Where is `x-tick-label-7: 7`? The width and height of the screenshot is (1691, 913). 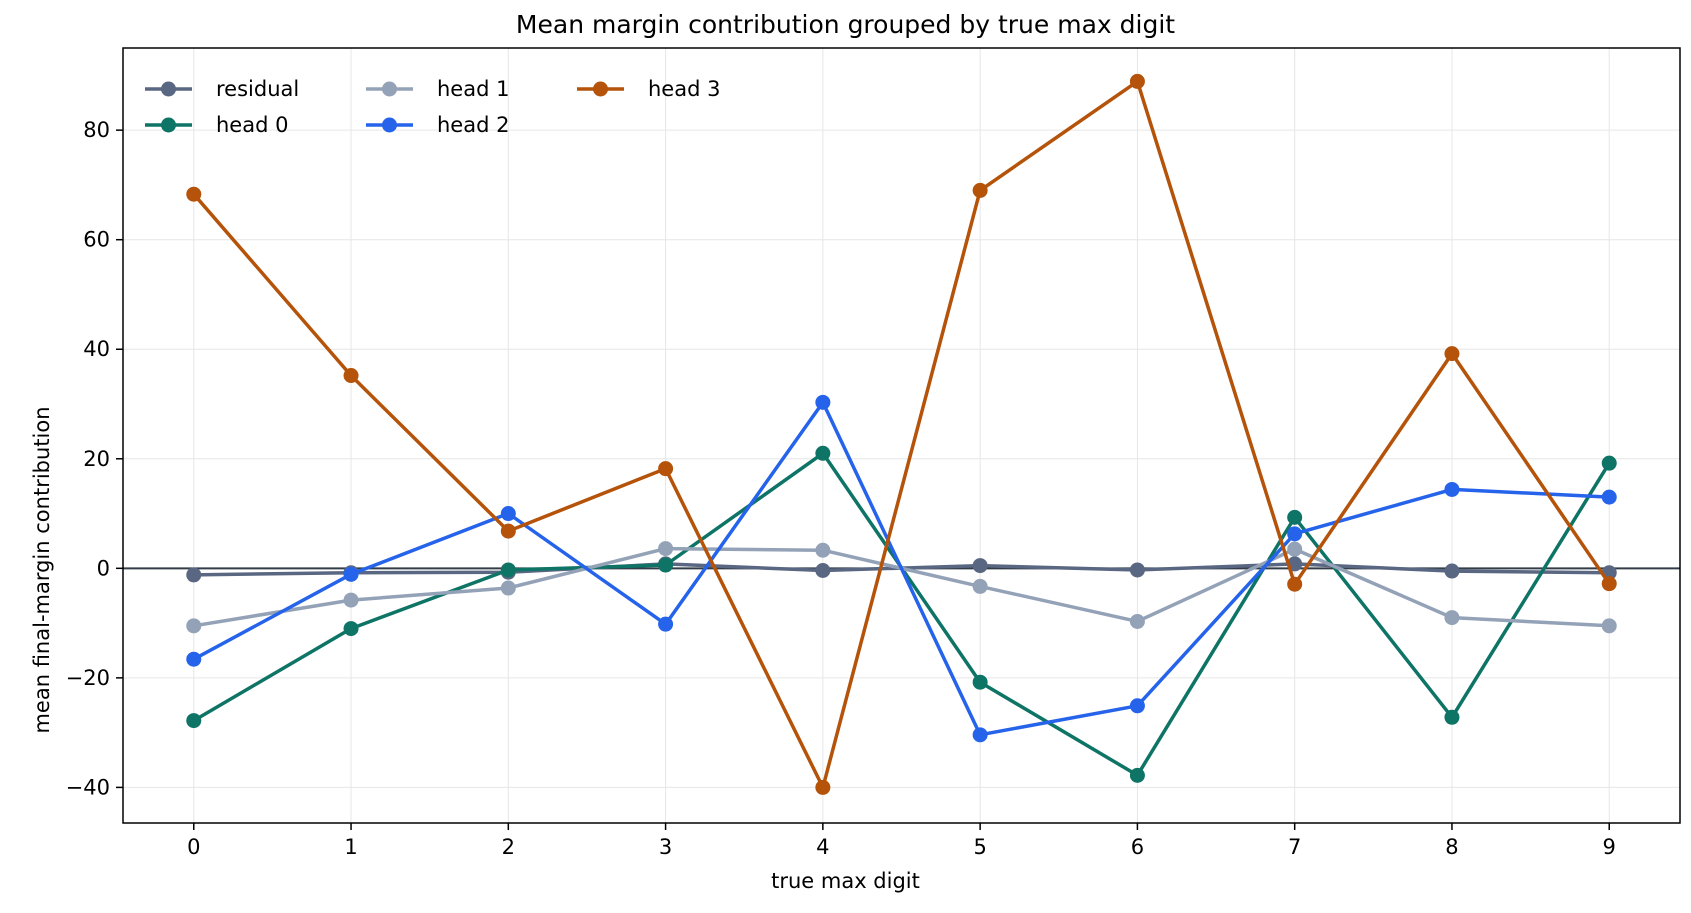
x-tick-label-7: 7 is located at coordinates (1294, 847).